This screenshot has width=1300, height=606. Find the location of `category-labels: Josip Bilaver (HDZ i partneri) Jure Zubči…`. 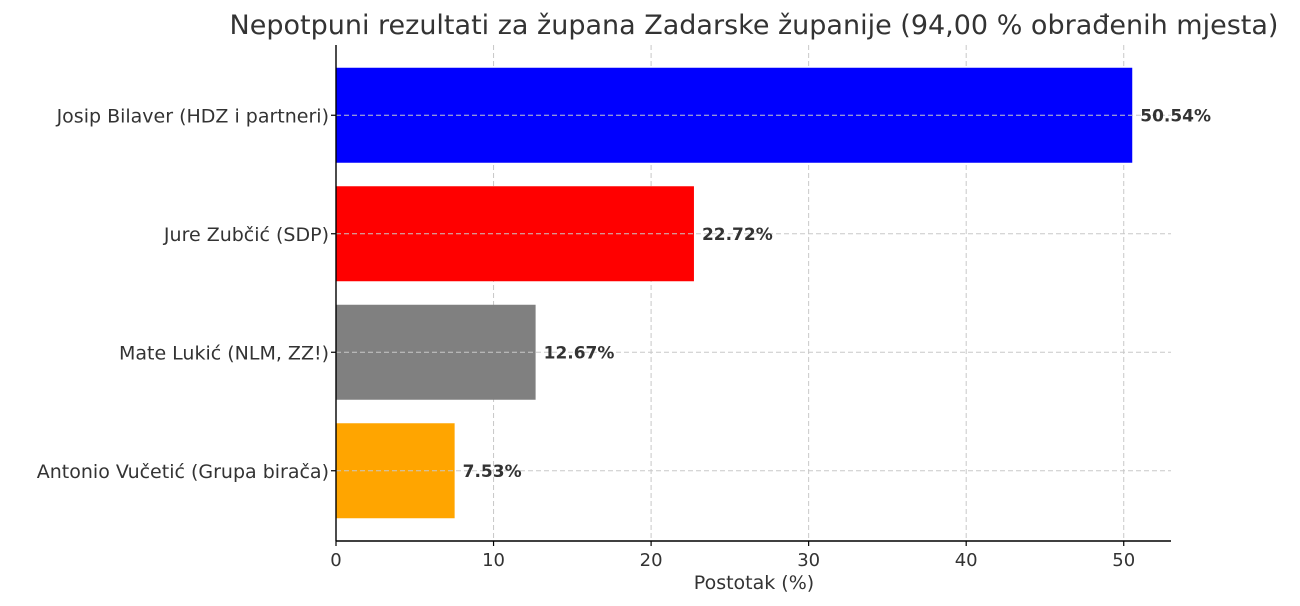

category-labels: Josip Bilaver (HDZ i partneri) Jure Zubči… is located at coordinates (183, 294).